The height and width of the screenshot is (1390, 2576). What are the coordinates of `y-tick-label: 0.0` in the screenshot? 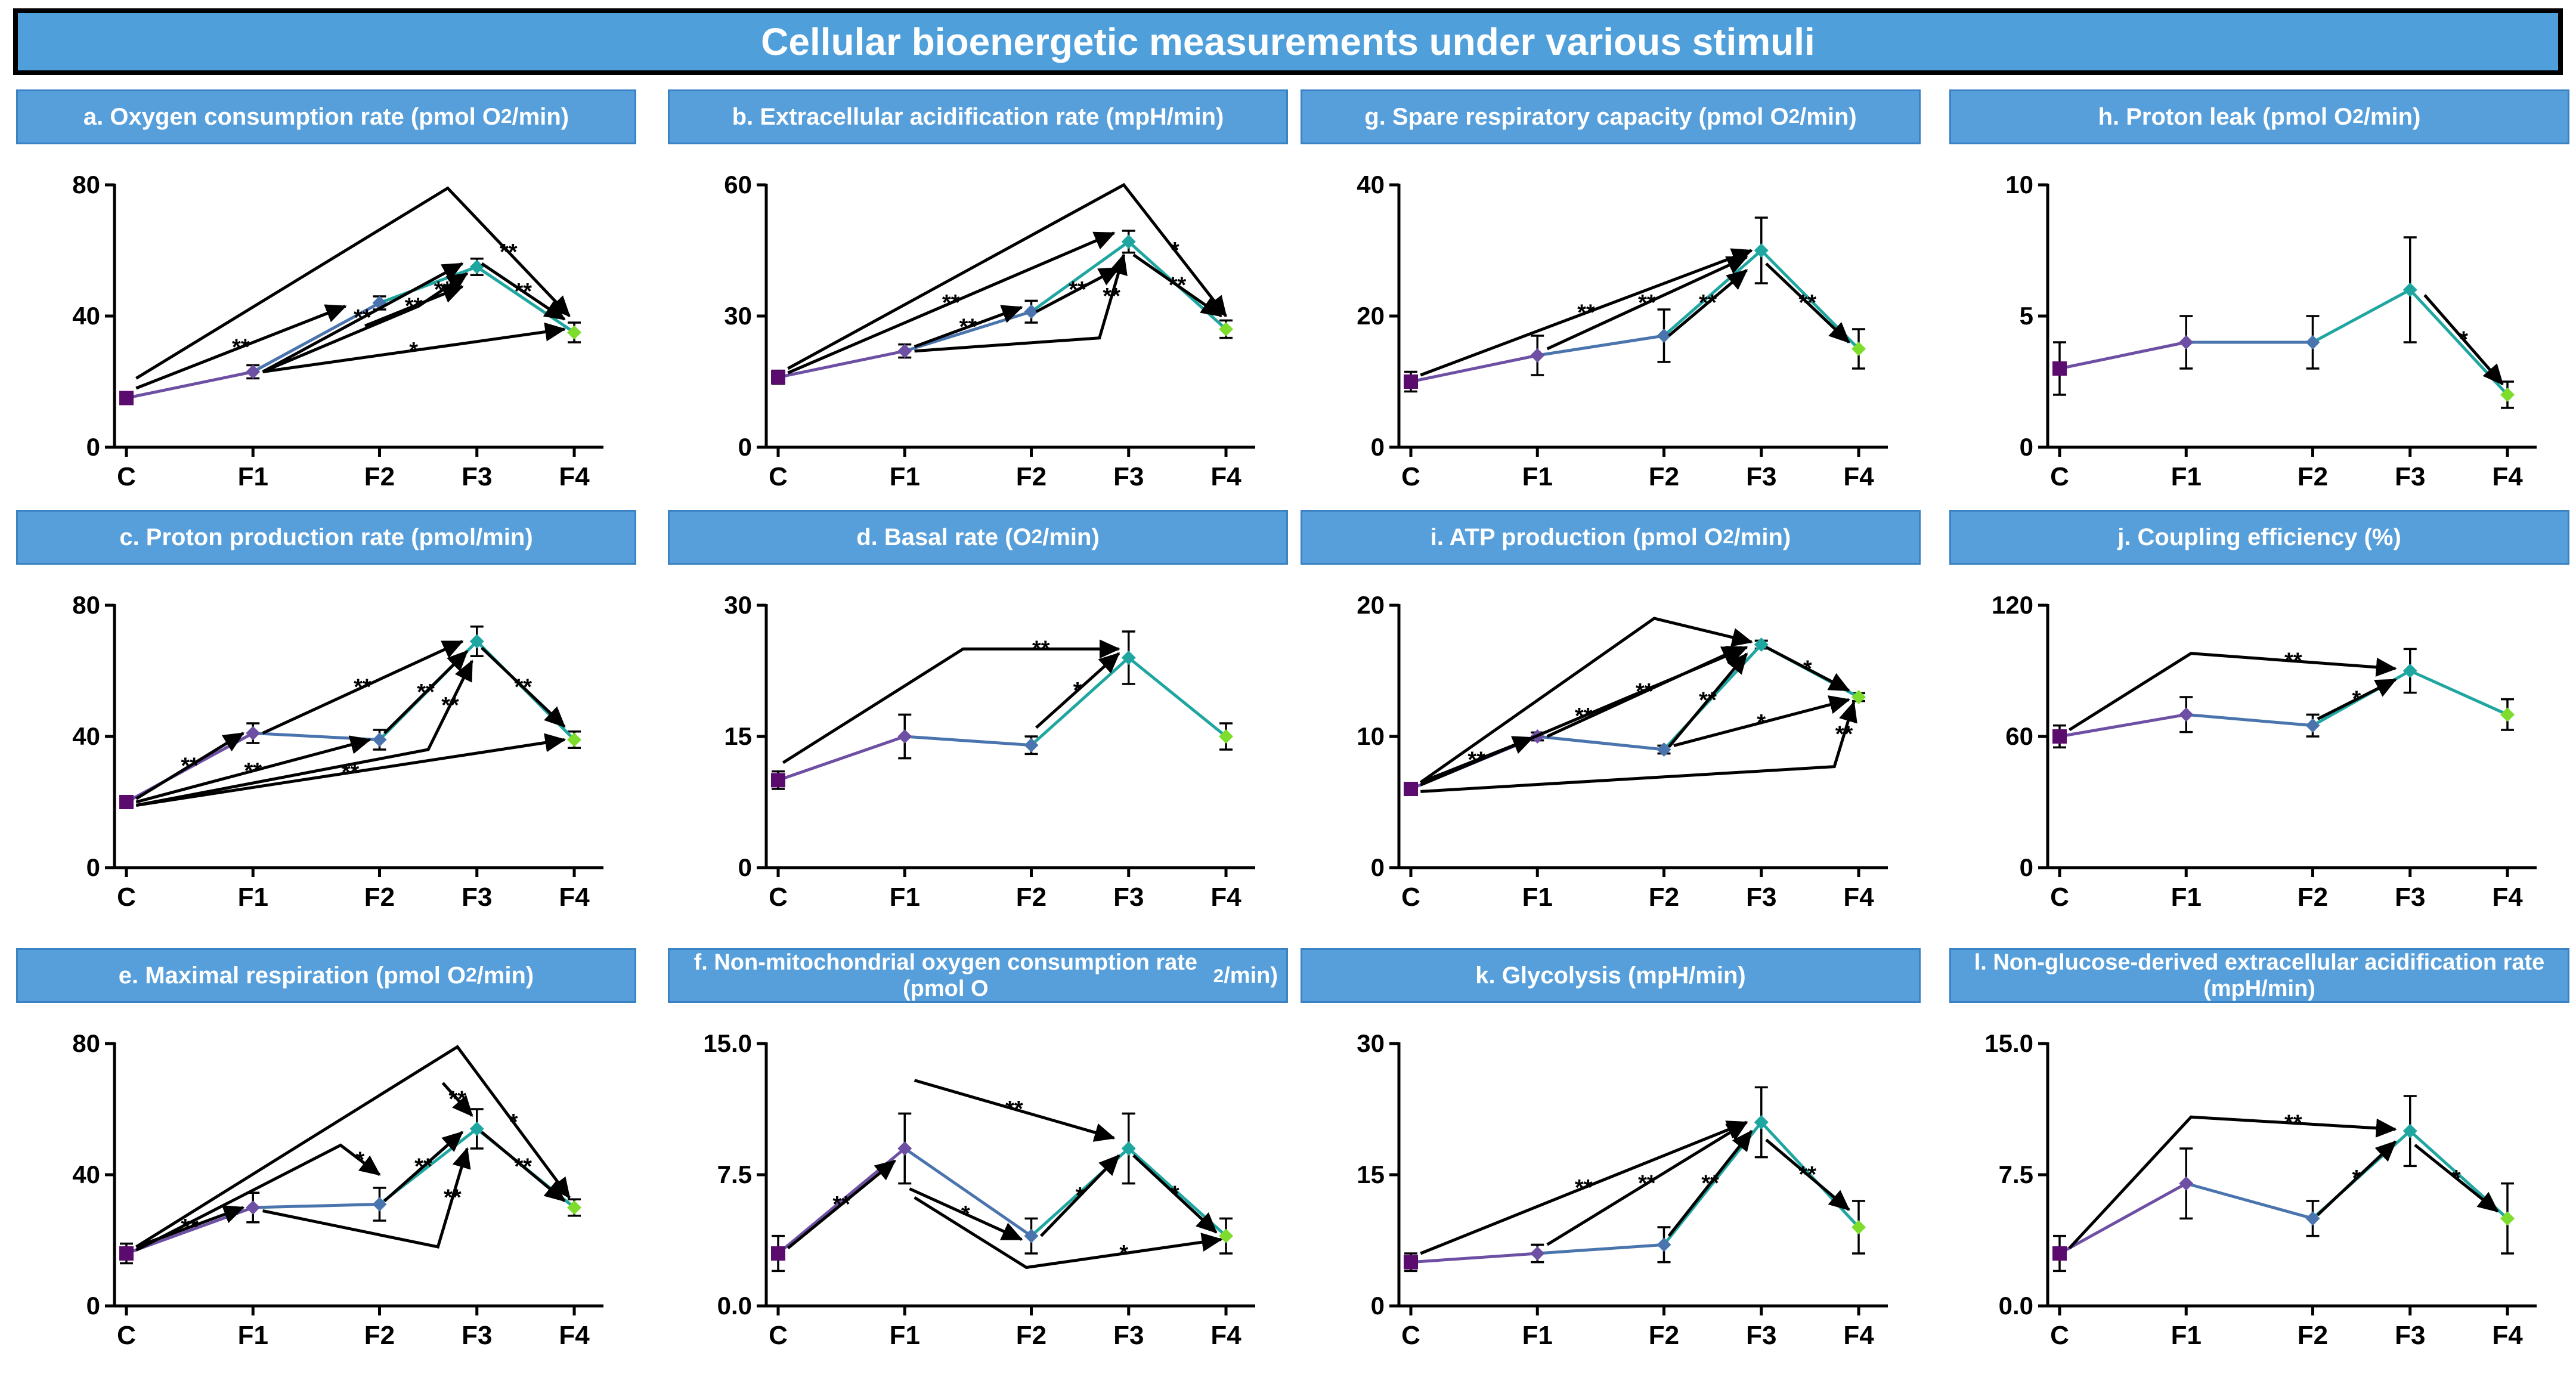 It's located at (735, 1306).